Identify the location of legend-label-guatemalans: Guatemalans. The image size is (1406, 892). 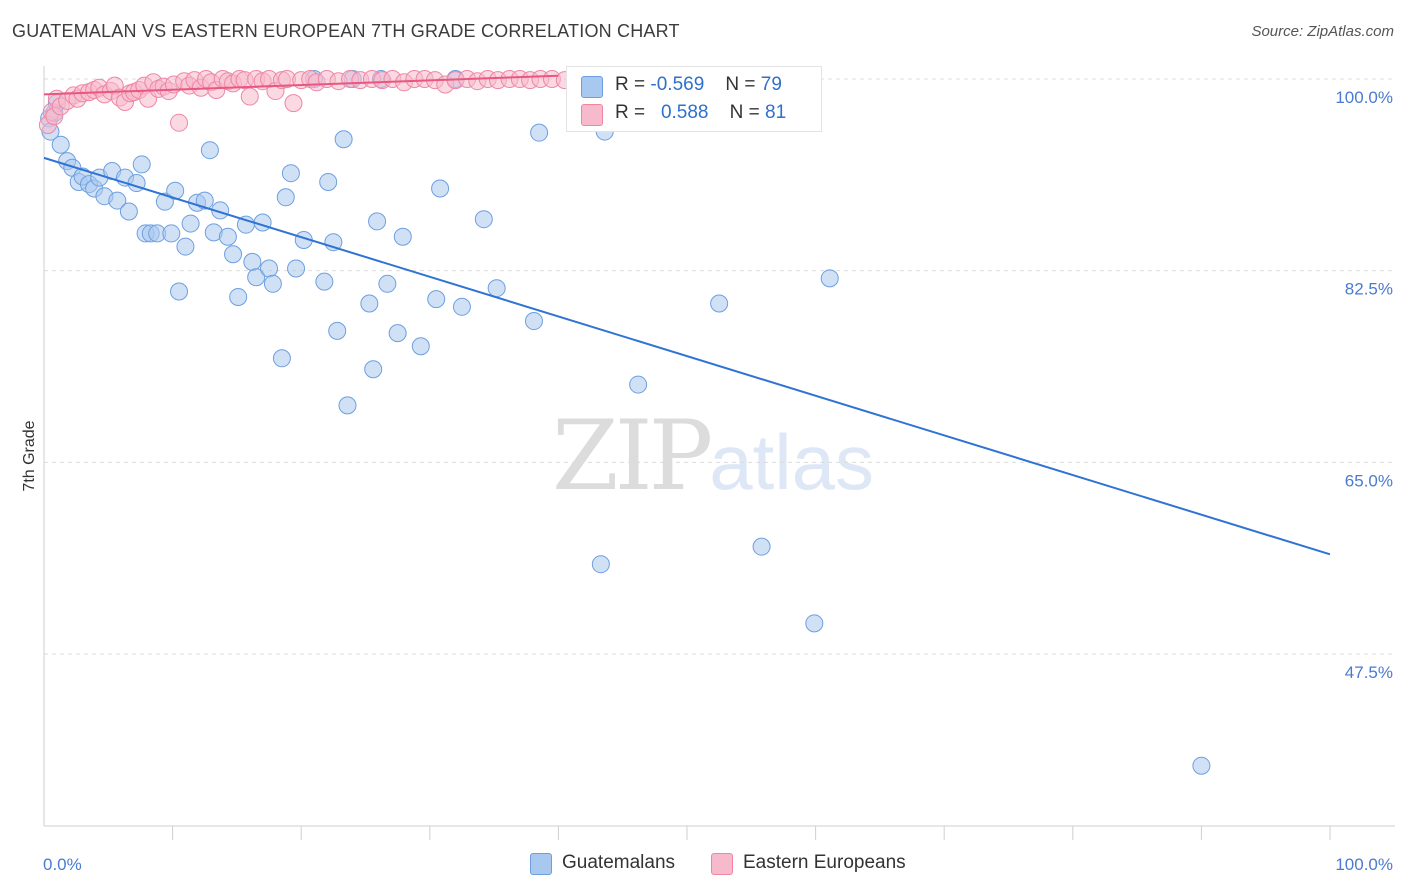
(619, 862).